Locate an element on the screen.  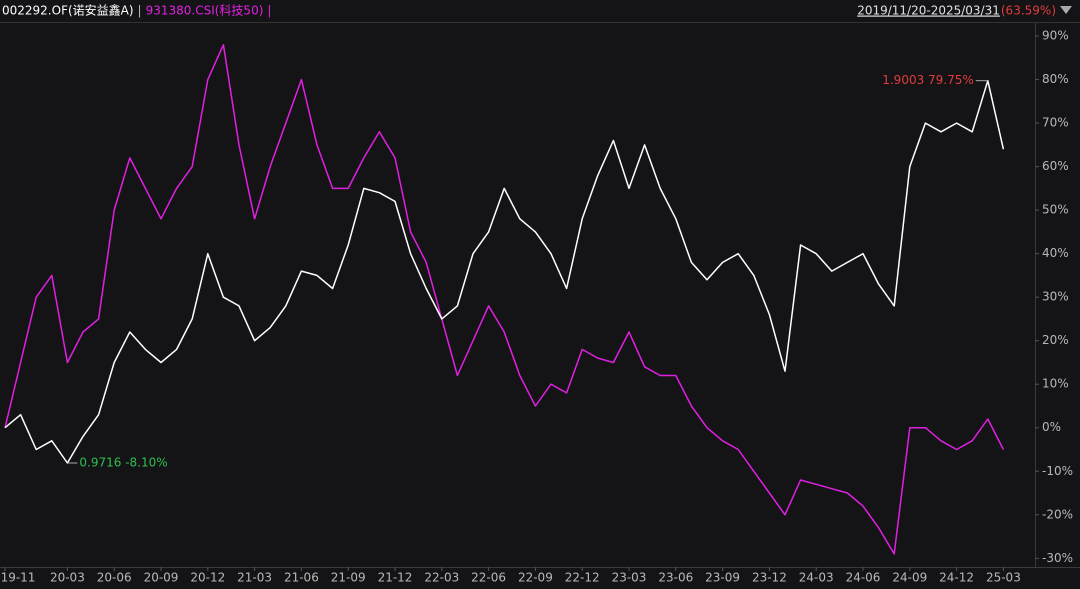
y-tick-label: 80% is located at coordinates (1055, 79).